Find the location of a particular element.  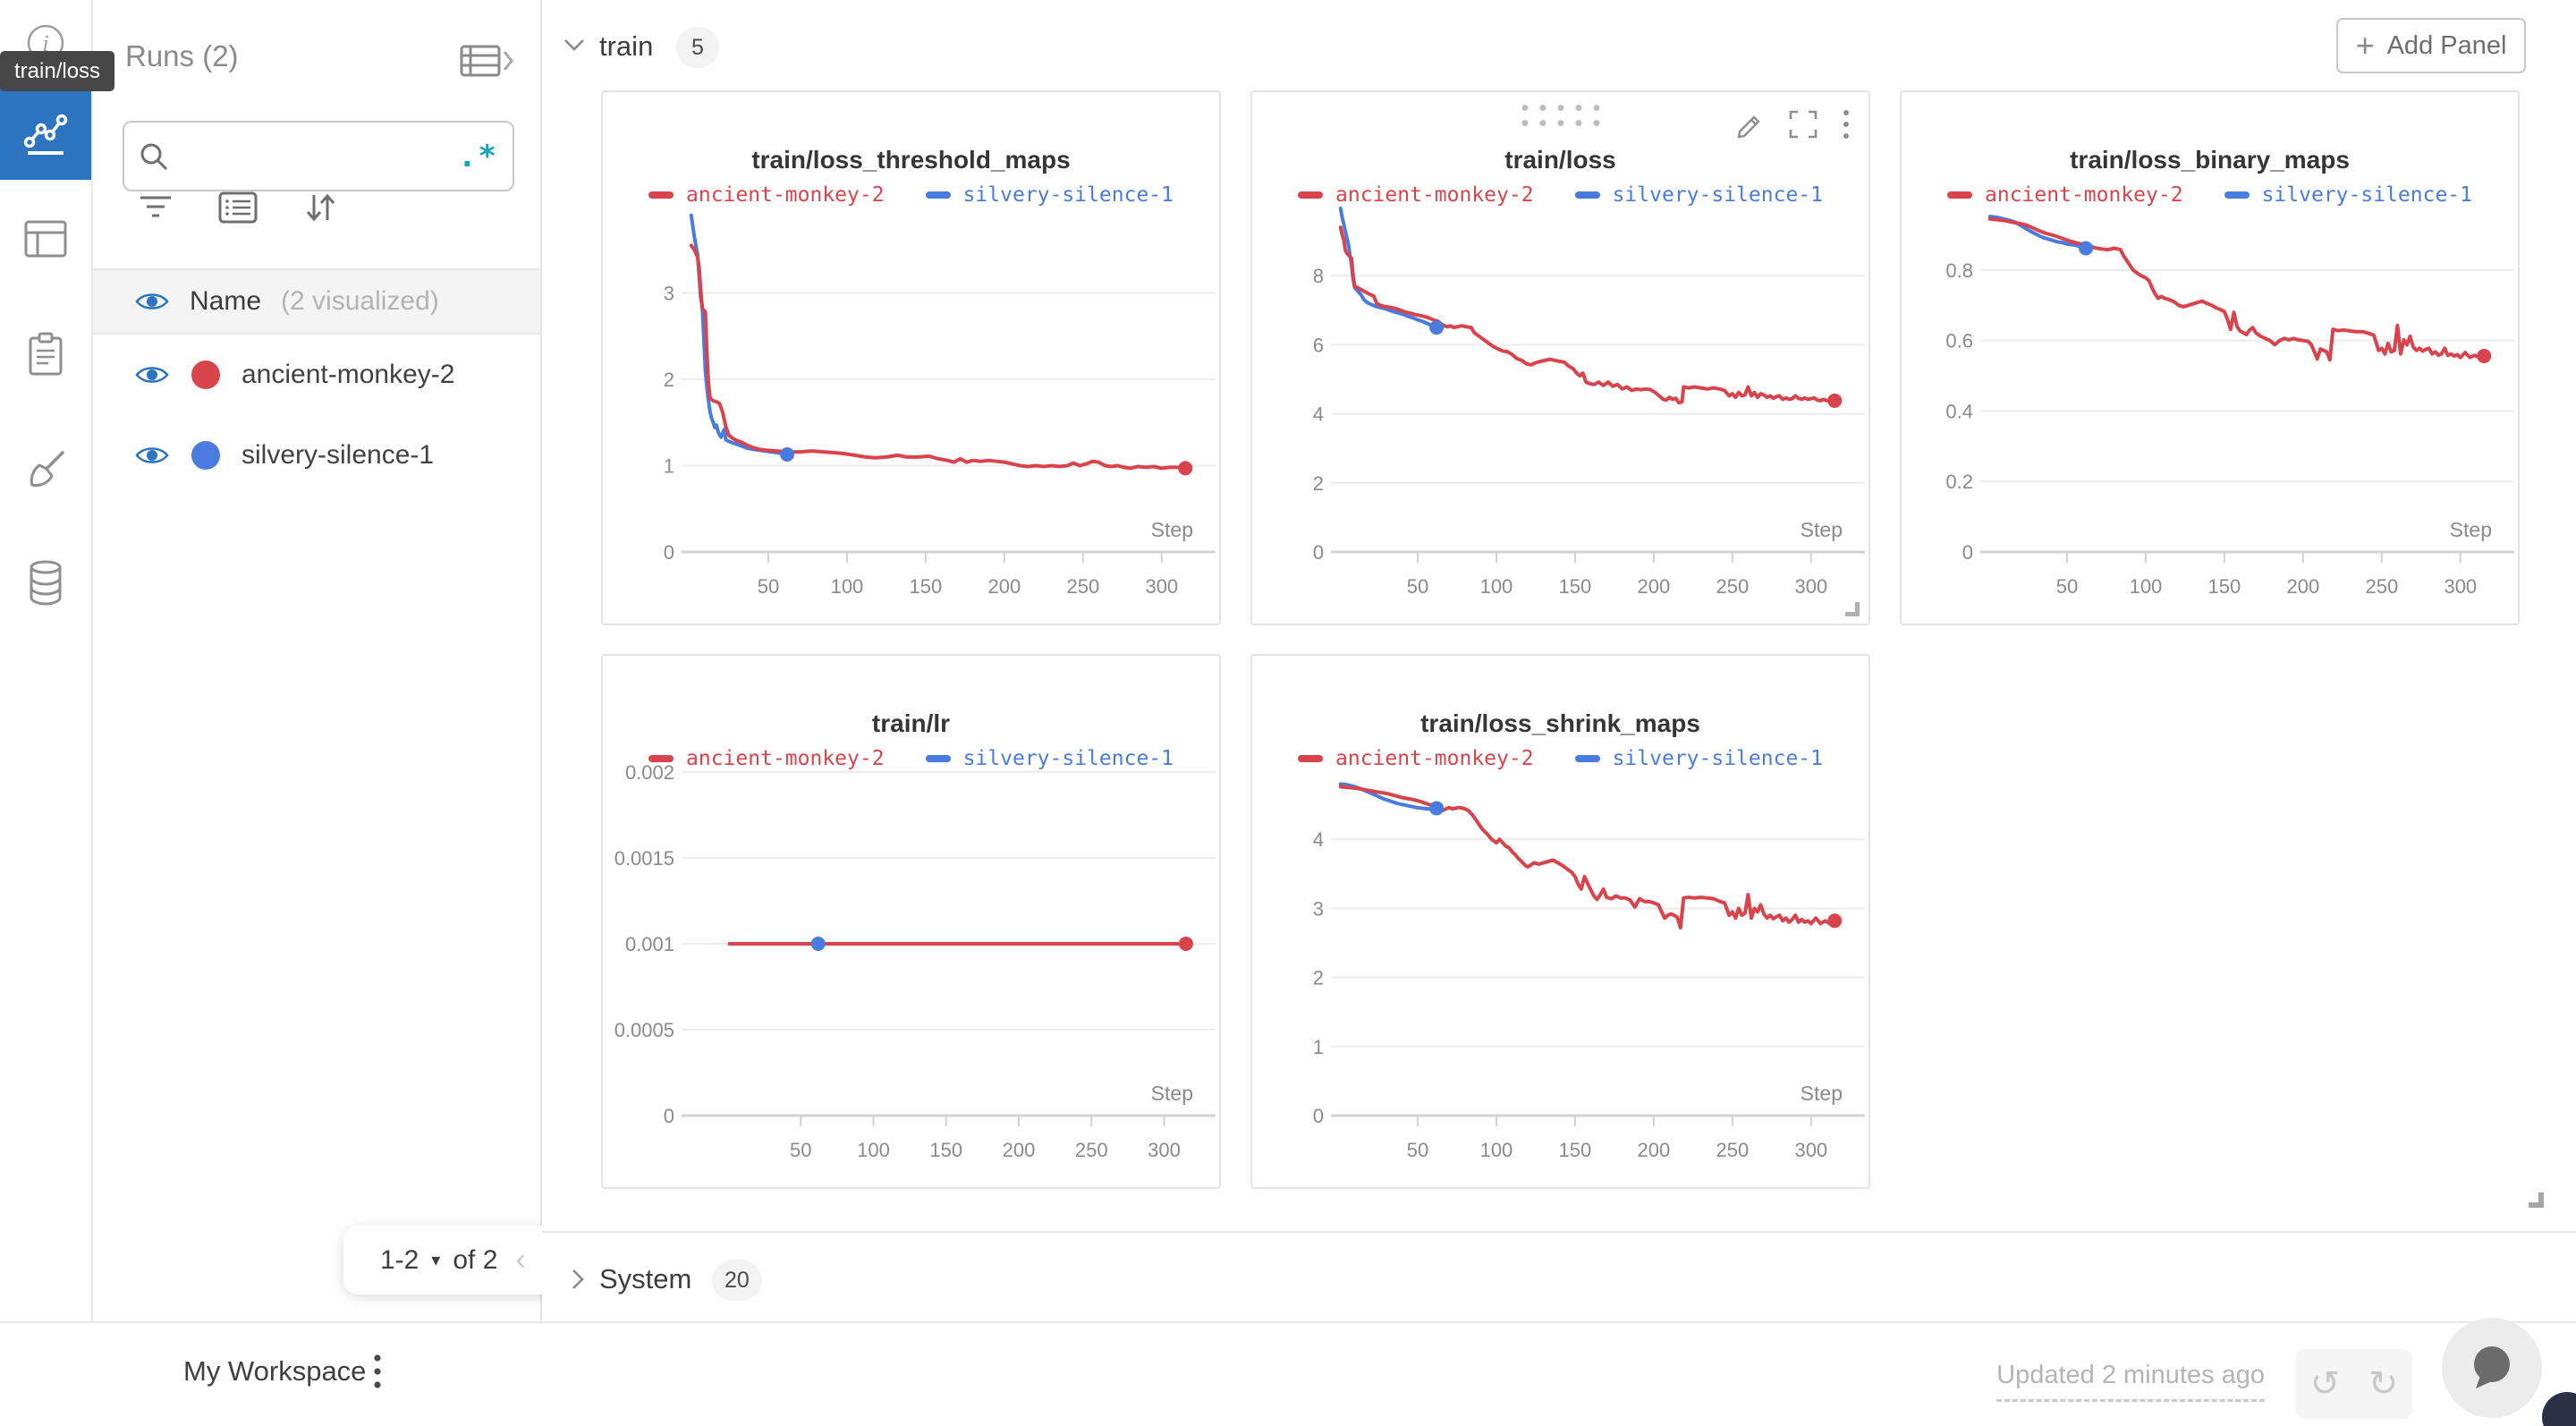

last-updated-label: Updated 2 minutes ago is located at coordinates (2130, 1382).